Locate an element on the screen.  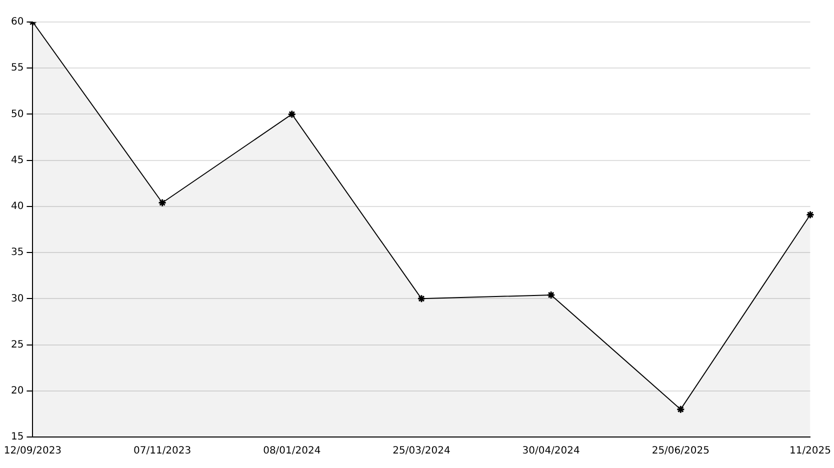
y-tick-label: 50 is located at coordinates (17, 114).